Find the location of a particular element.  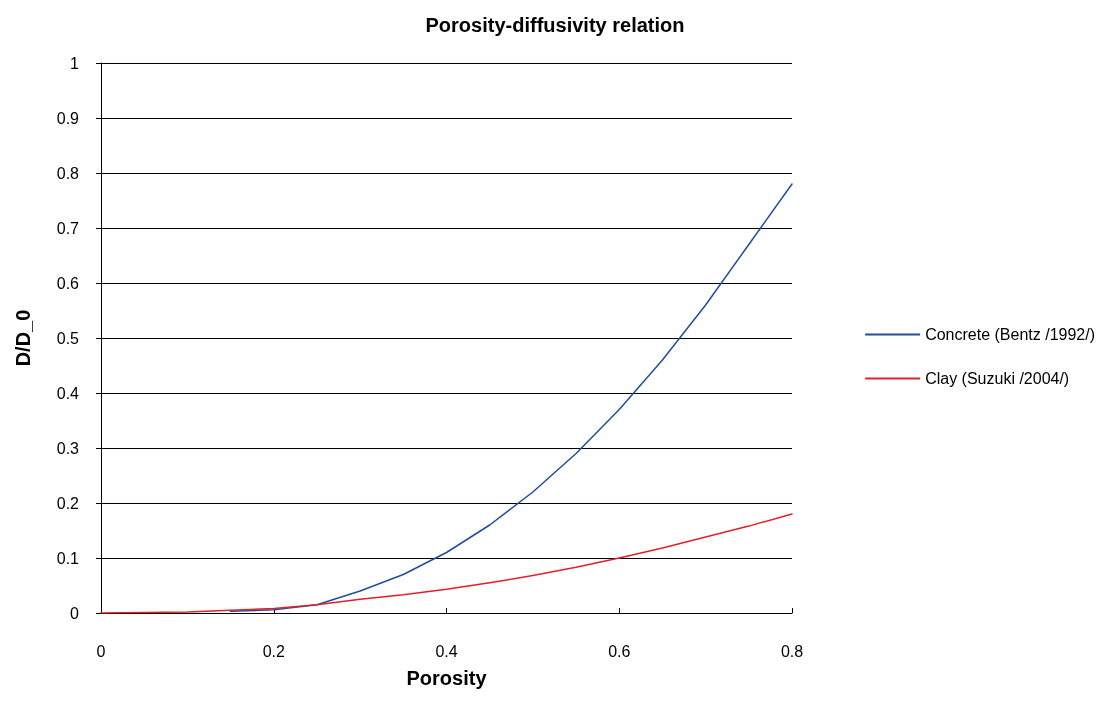

y-tick-label: 0.9 is located at coordinates (68, 118).